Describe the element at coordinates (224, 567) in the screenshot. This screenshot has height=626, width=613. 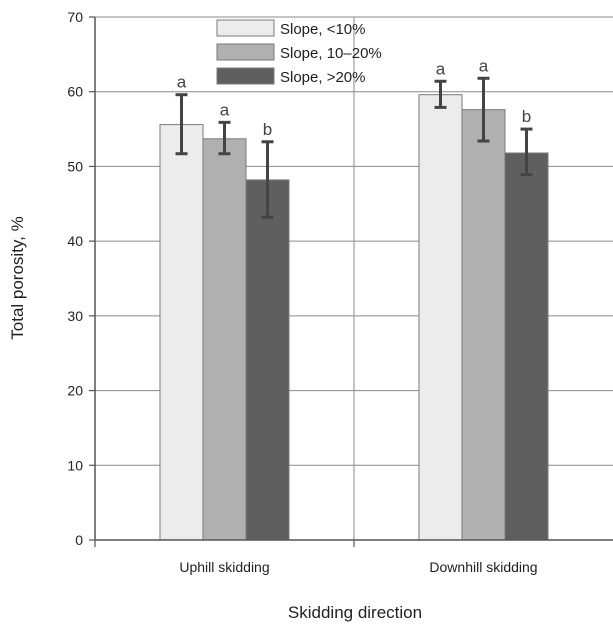
I see `category-label: Uphill skidding` at that location.